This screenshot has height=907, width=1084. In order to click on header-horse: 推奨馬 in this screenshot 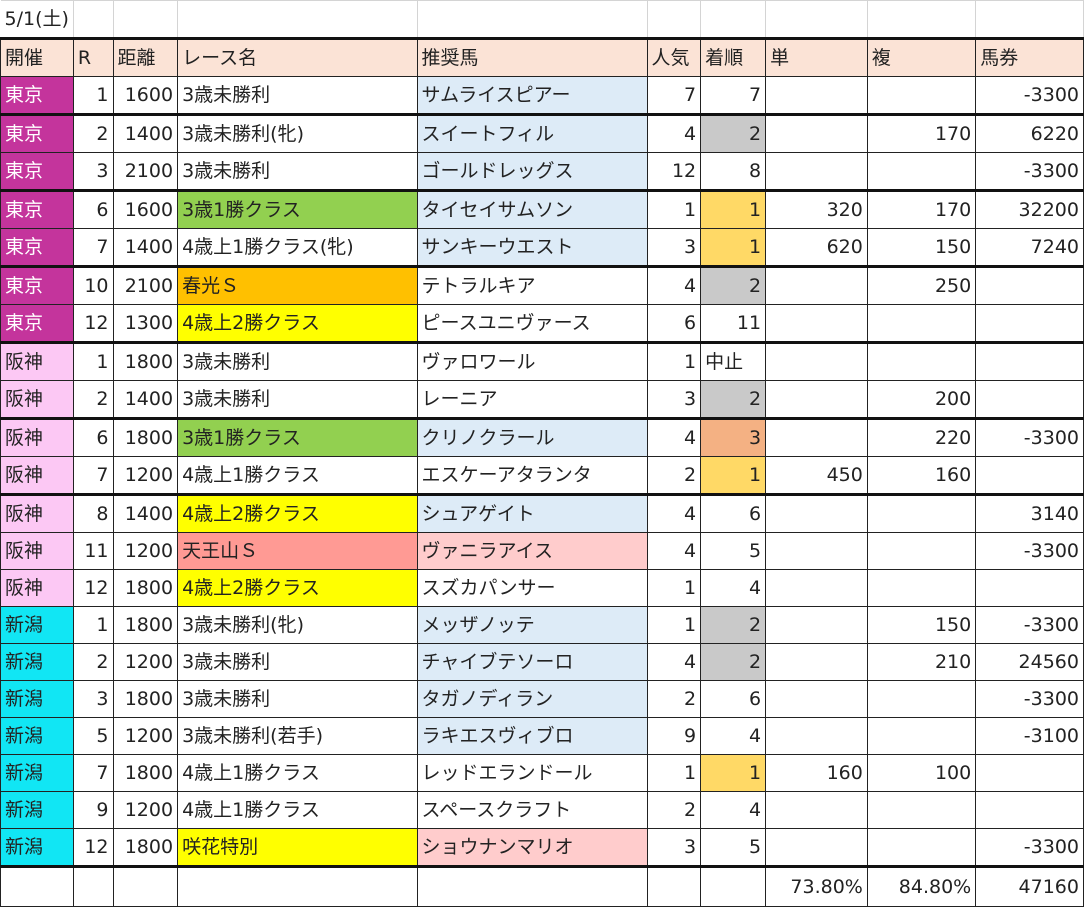, I will do `click(532, 57)`.